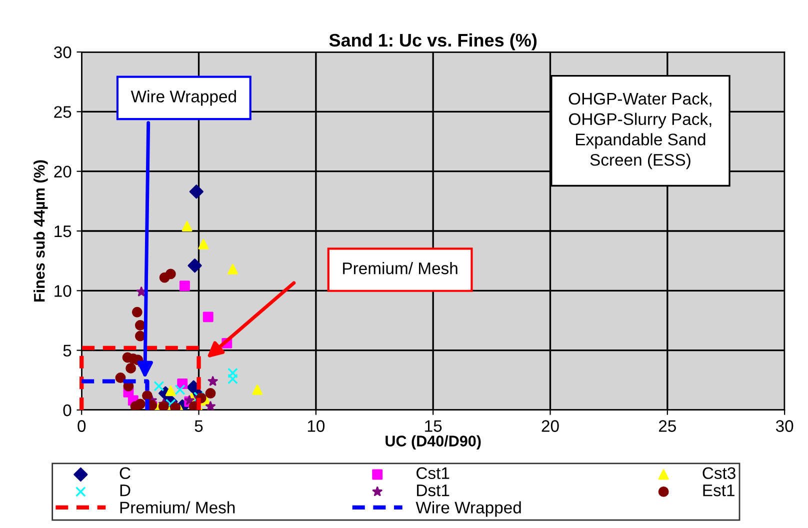  What do you see at coordinates (63, 52) in the screenshot?
I see `y-tick-label: 30` at bounding box center [63, 52].